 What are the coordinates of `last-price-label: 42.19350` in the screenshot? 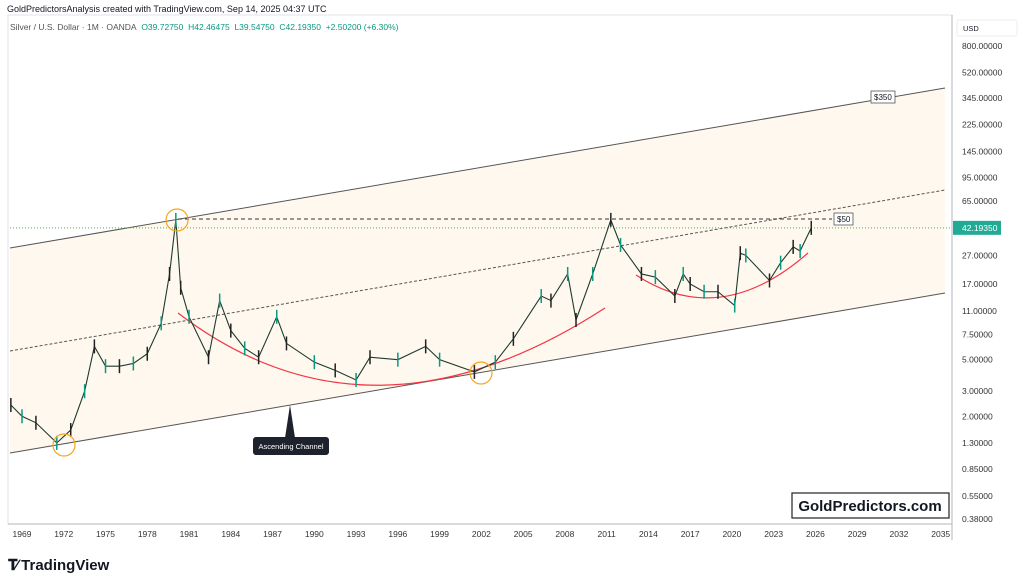 It's located at (980, 228).